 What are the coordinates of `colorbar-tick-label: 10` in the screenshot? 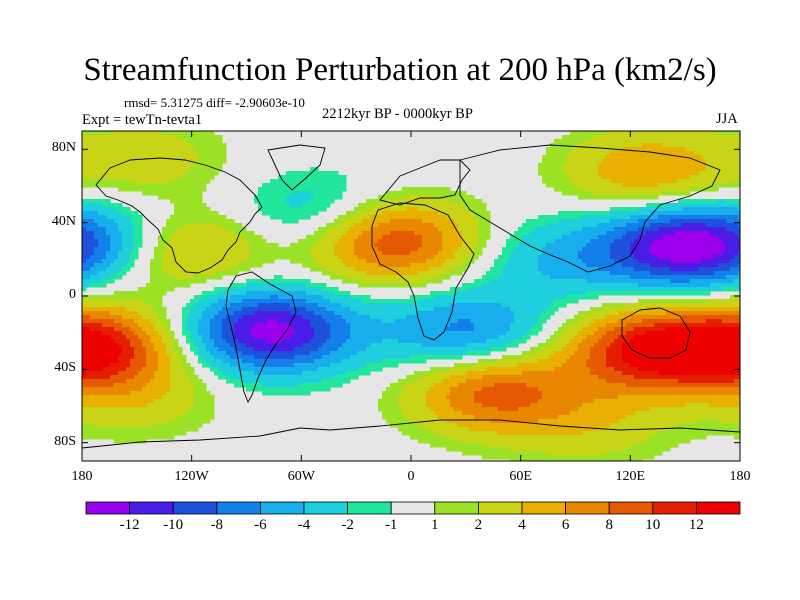 It's located at (653, 525).